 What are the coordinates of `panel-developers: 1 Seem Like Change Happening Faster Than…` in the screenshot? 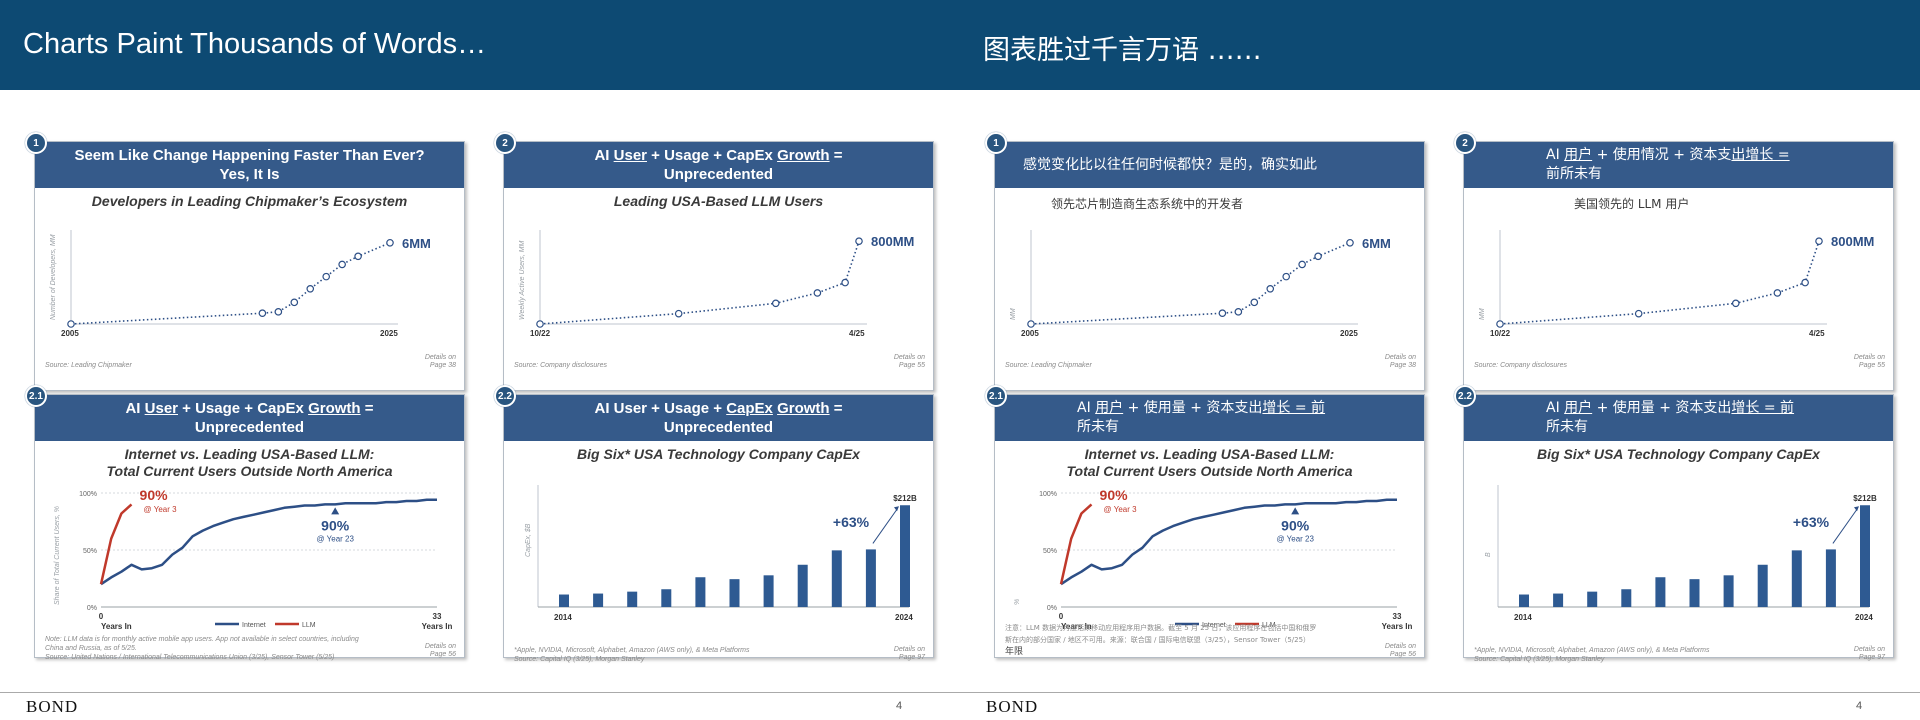 It's located at (245, 261).